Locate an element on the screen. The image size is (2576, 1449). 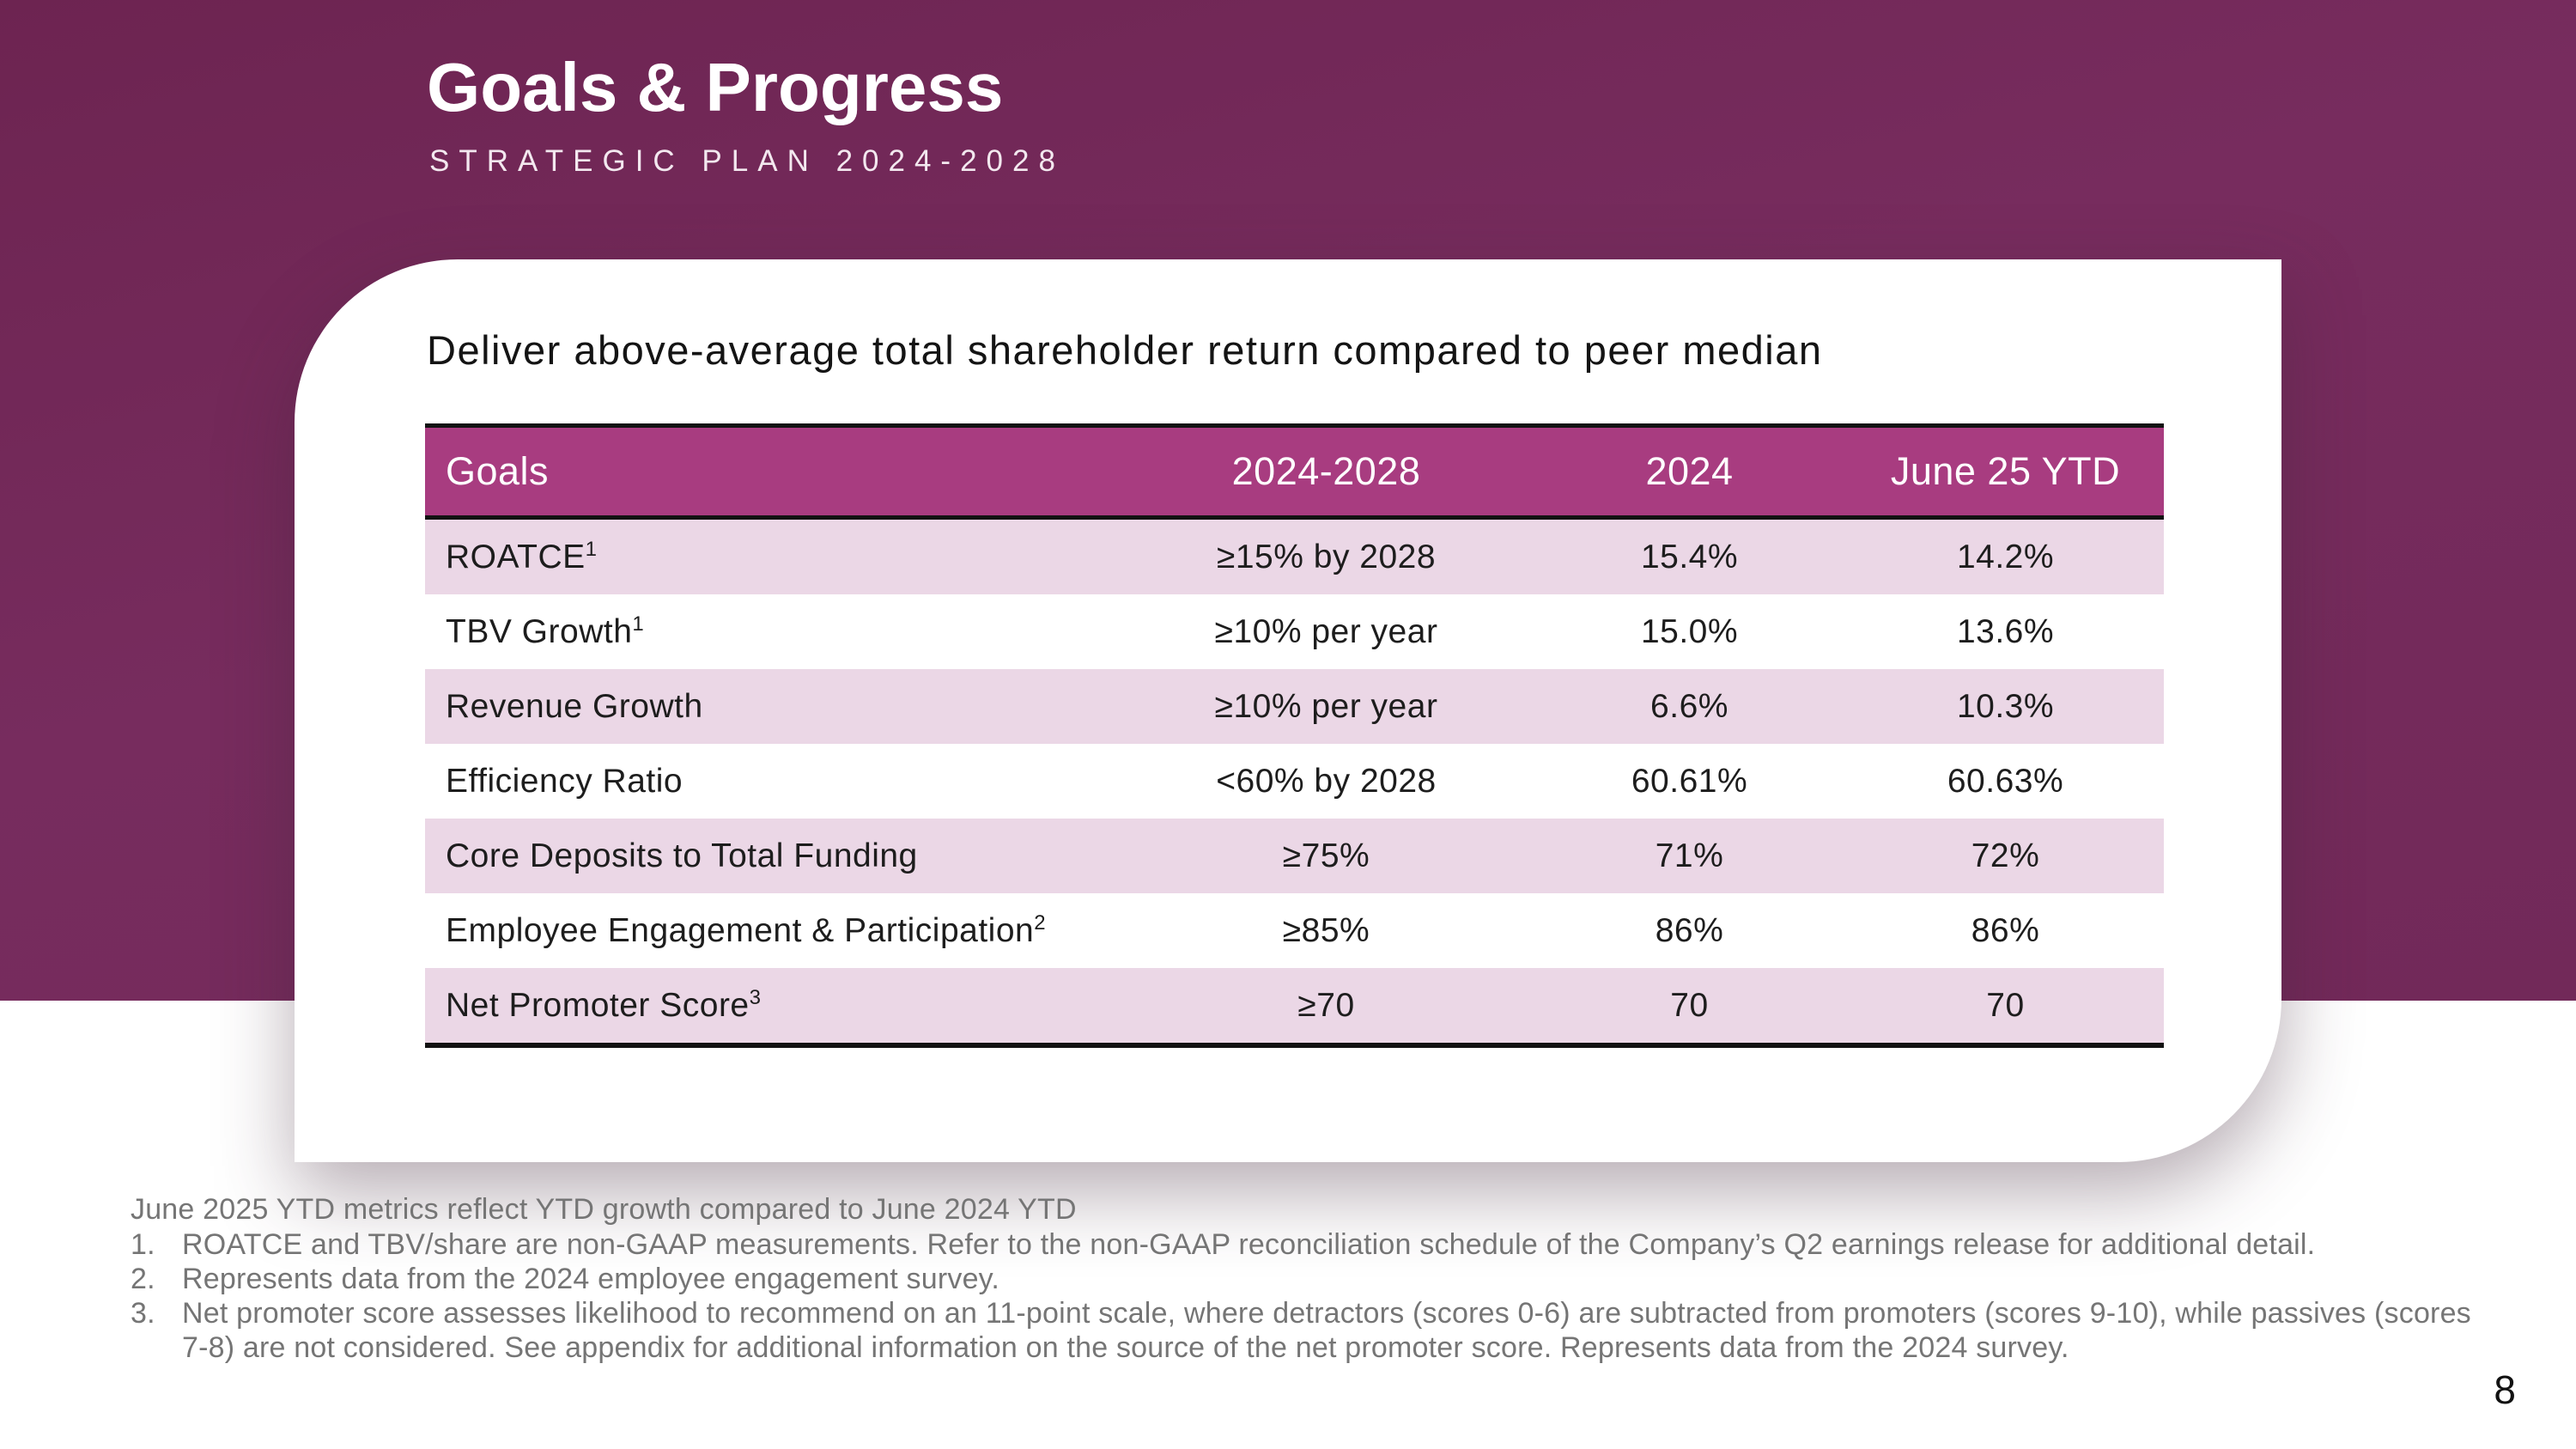
table-row: Core Deposits to Total Funding ≥75% 71% 72% is located at coordinates (1294, 856).